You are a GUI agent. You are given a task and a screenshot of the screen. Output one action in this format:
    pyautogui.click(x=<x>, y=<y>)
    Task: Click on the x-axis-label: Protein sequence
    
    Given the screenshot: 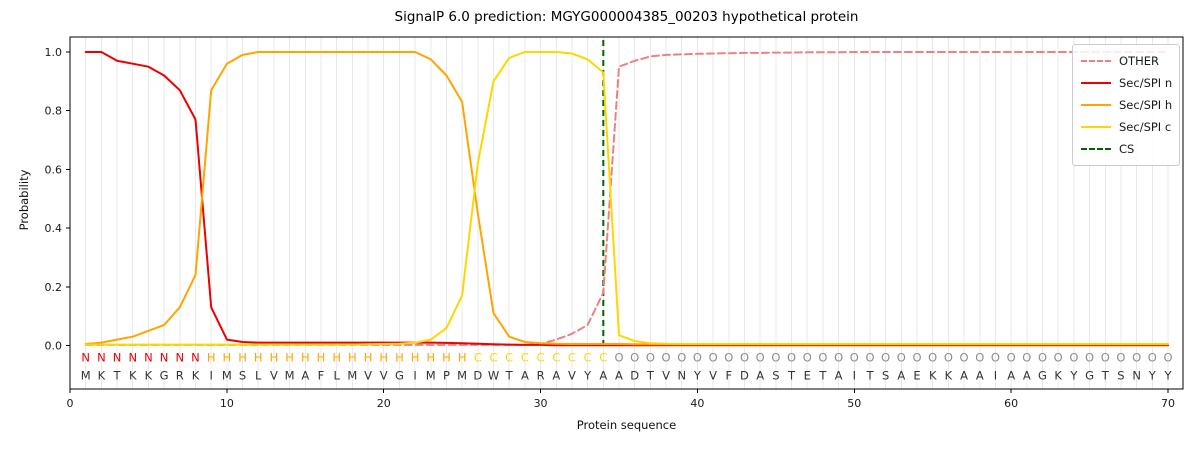 What is the action you would take?
    pyautogui.click(x=626, y=425)
    